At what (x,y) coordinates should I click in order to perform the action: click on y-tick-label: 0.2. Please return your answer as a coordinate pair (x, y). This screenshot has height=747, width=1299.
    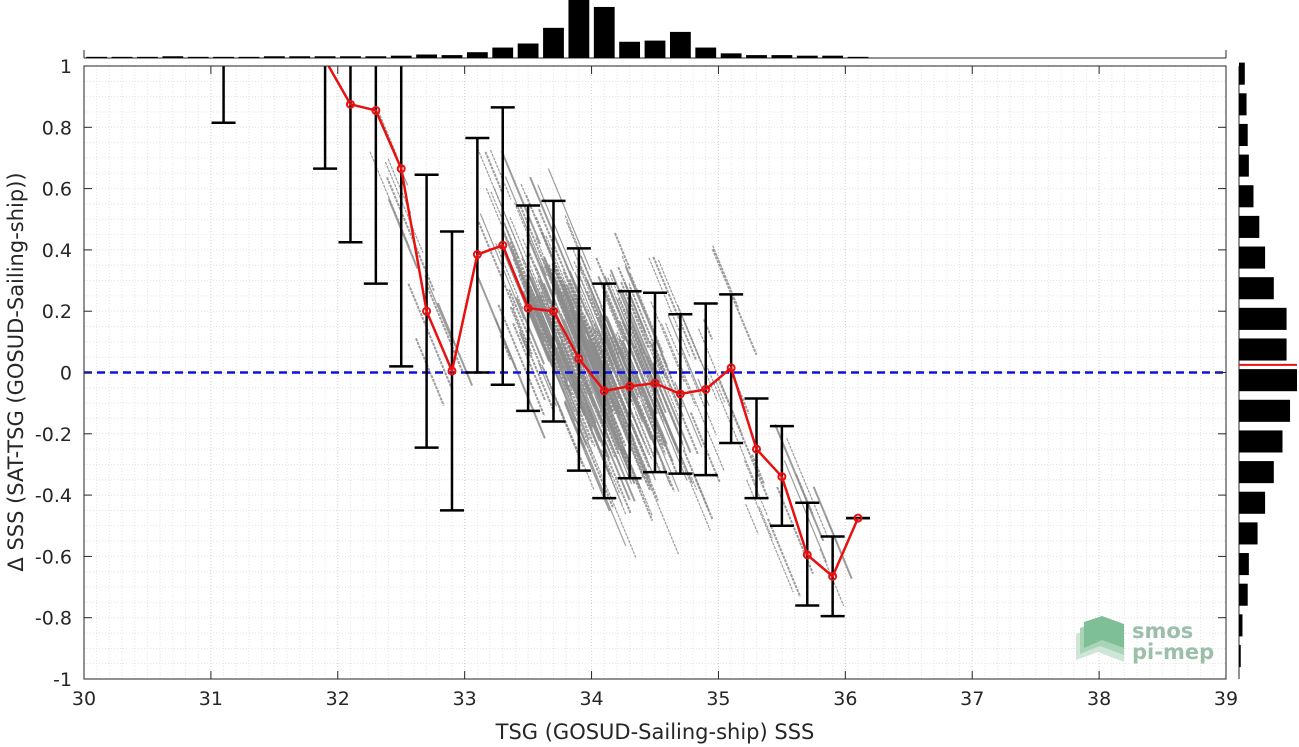
    Looking at the image, I should click on (57, 312).